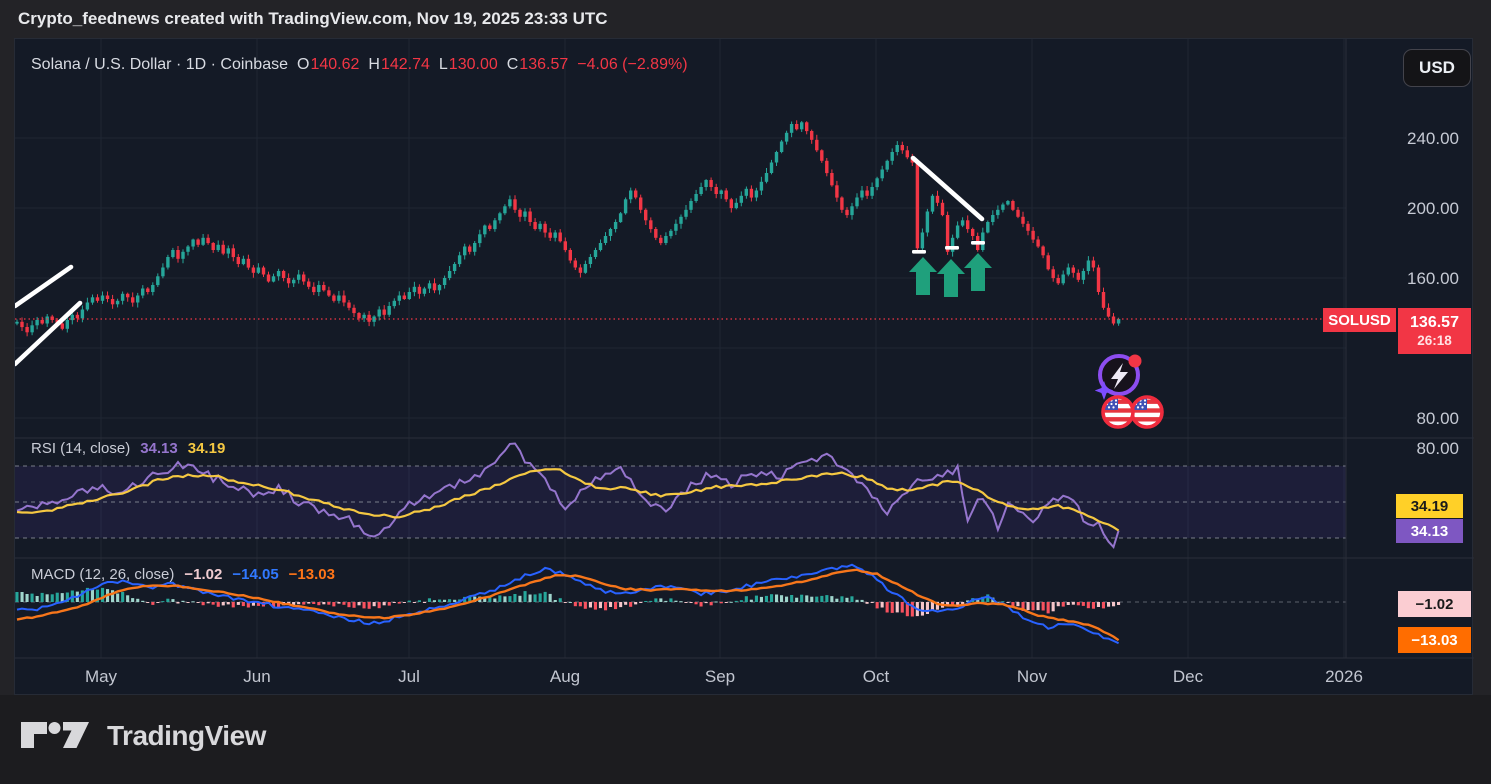  I want to click on time-axis-label: Dec, so click(1188, 676).